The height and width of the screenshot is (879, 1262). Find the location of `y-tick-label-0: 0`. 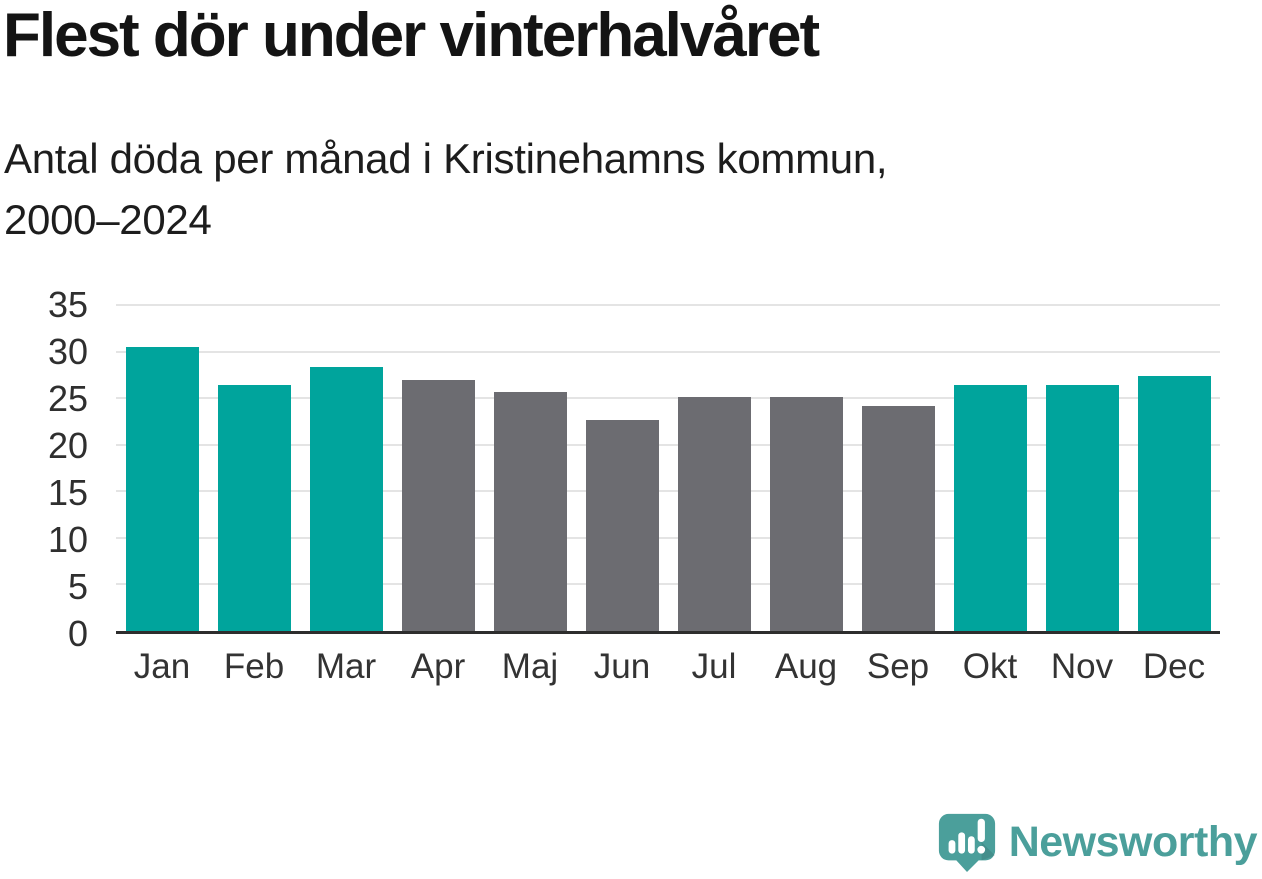

y-tick-label-0: 0 is located at coordinates (77, 633).